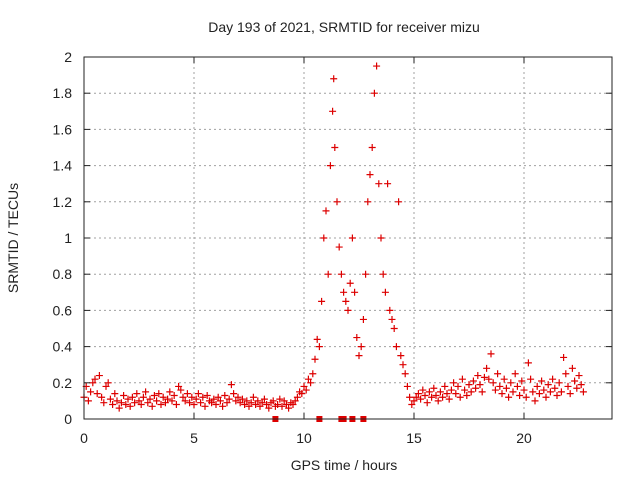  I want to click on x-tick-label: 0, so click(84, 438).